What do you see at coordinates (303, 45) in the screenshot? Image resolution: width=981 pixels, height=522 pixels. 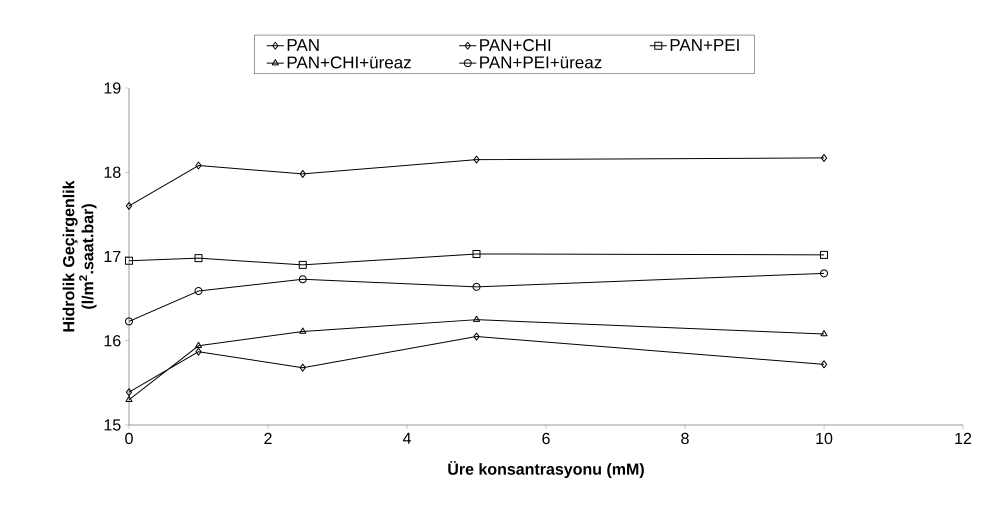 I see `legend-label: PAN` at bounding box center [303, 45].